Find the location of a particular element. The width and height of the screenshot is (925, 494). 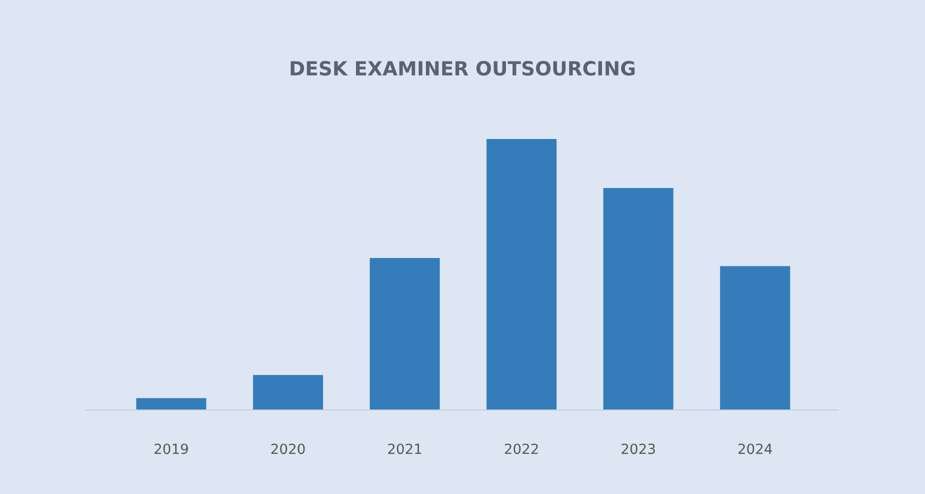

x-tick-label: 2024 is located at coordinates (755, 449).